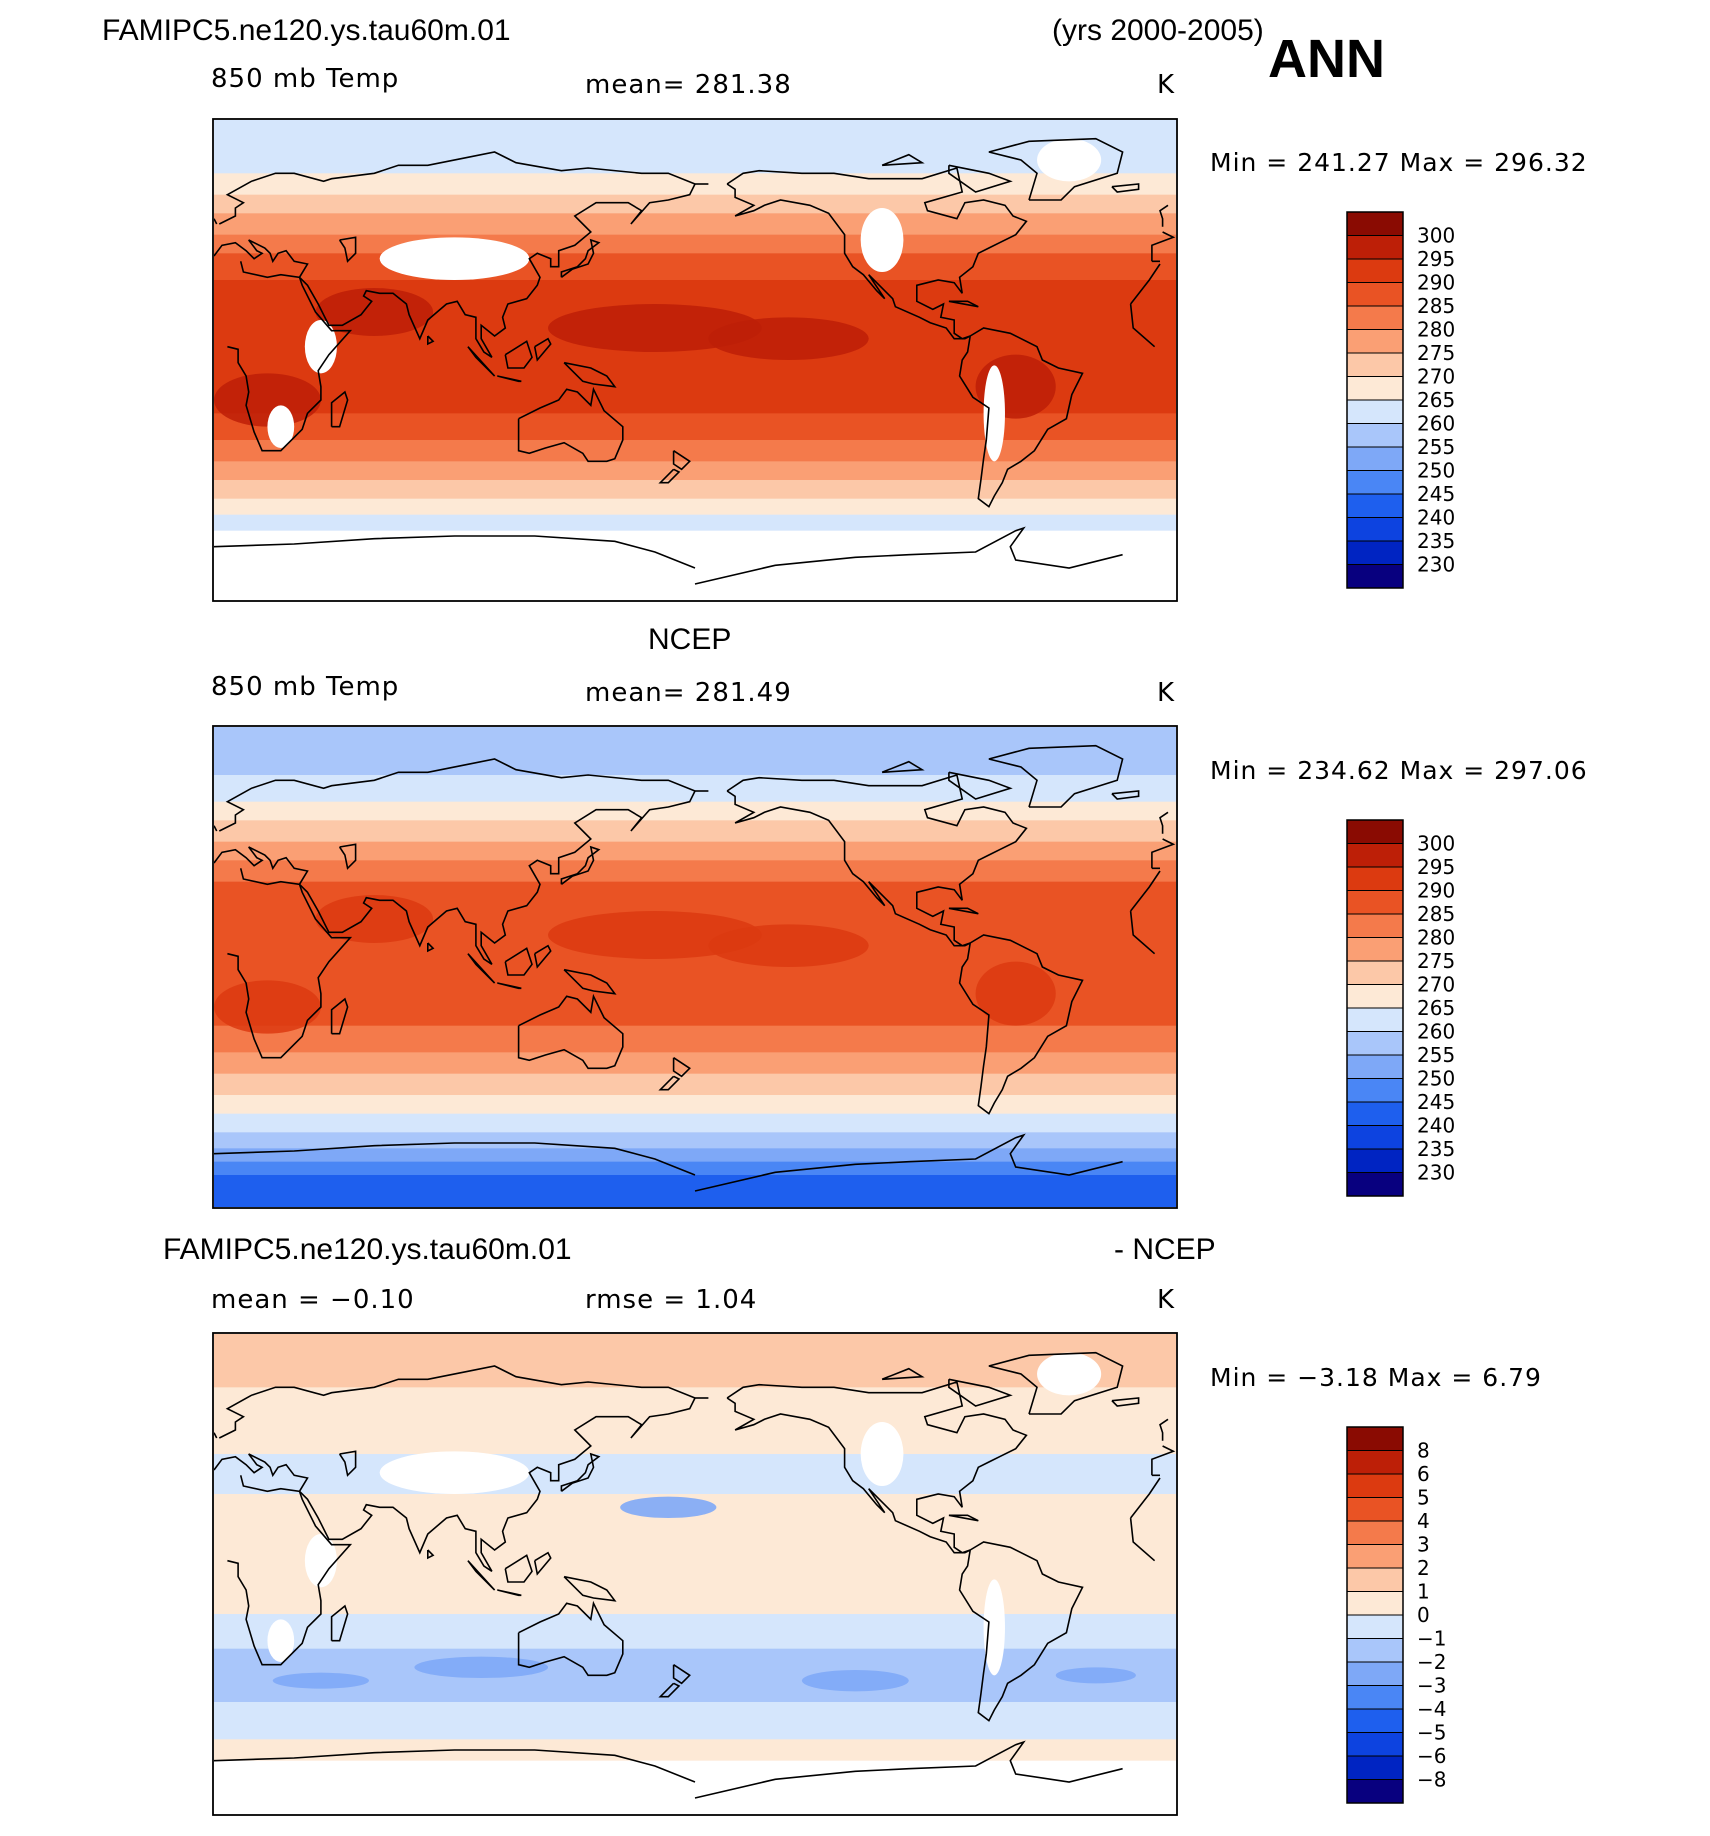 The height and width of the screenshot is (1836, 1710). Describe the element at coordinates (1431, 1756) in the screenshot. I see `colorbar-label: −6` at that location.